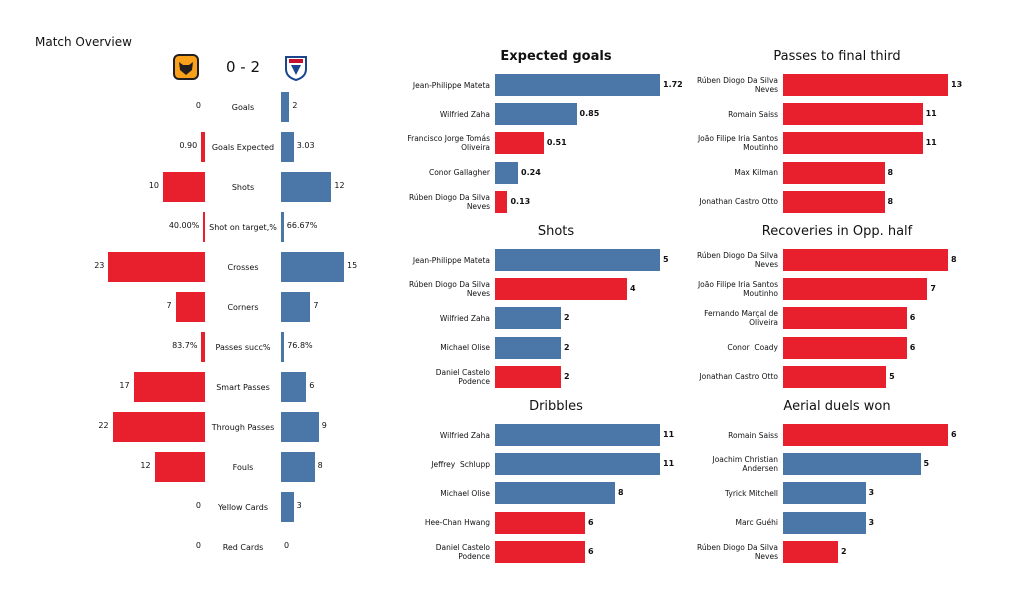 Image resolution: width=1024 pixels, height=602 pixels. Describe the element at coordinates (243, 547) in the screenshot. I see `stat-label: Red Cards` at that location.